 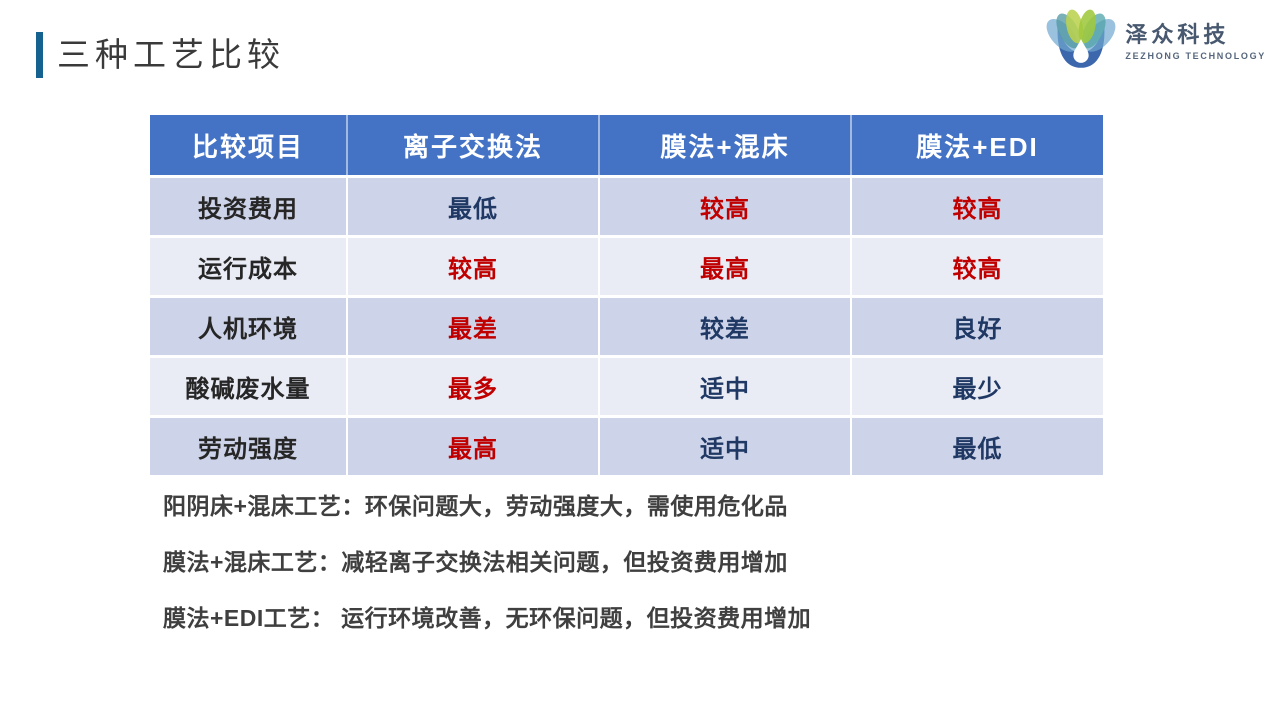 I want to click on table-row: 劳动强度 最高 适中 最低, so click(x=626, y=445).